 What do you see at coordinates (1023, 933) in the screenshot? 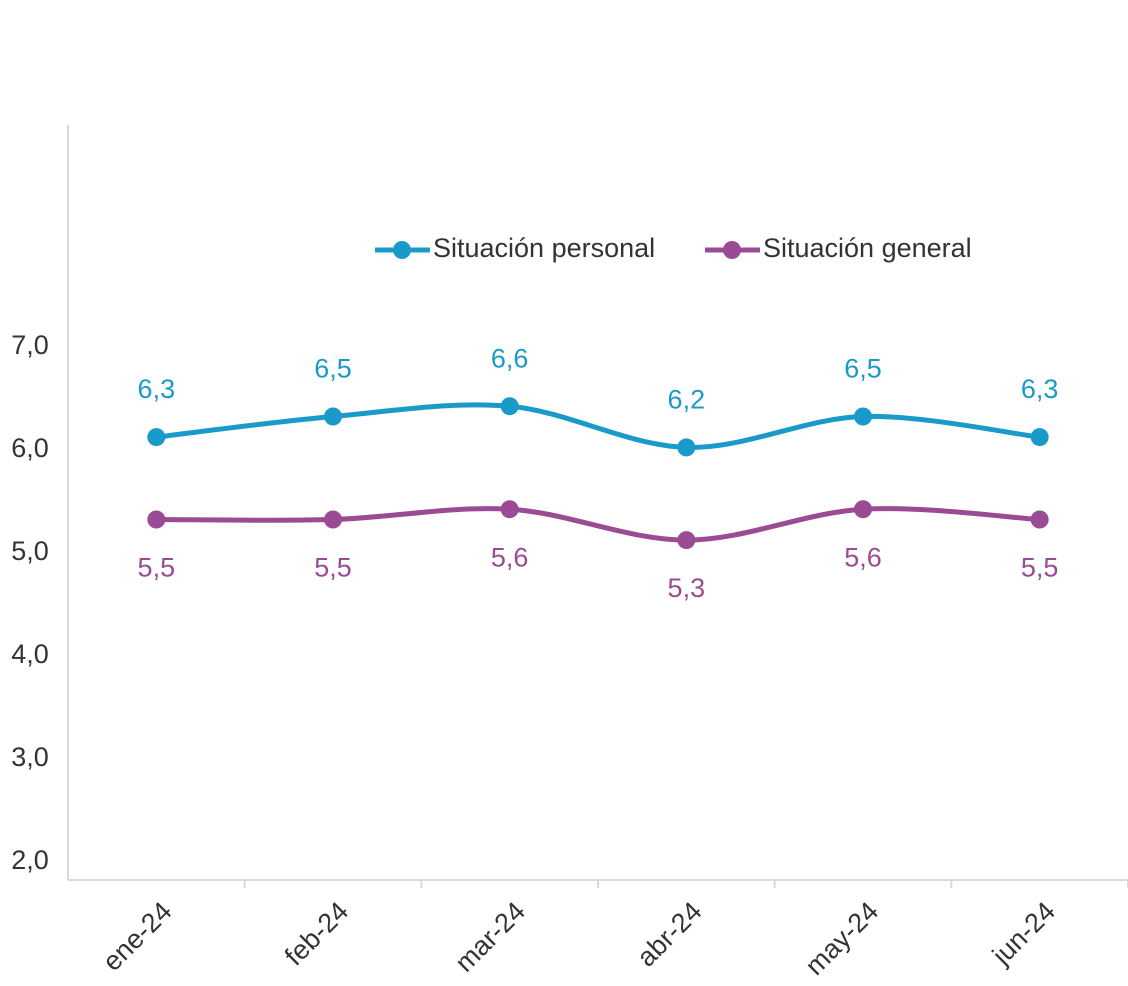
I see `x-tick-label: jun-24` at bounding box center [1023, 933].